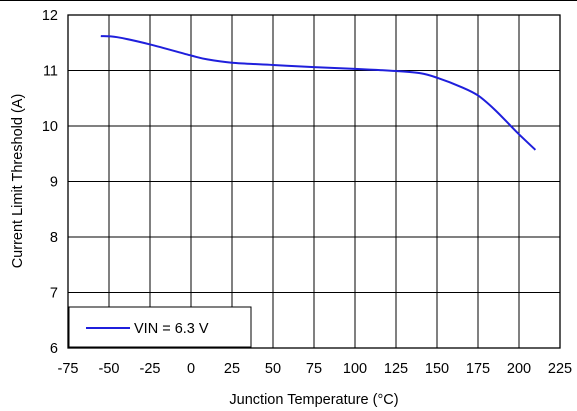  I want to click on x-tick-label: 200, so click(519, 369).